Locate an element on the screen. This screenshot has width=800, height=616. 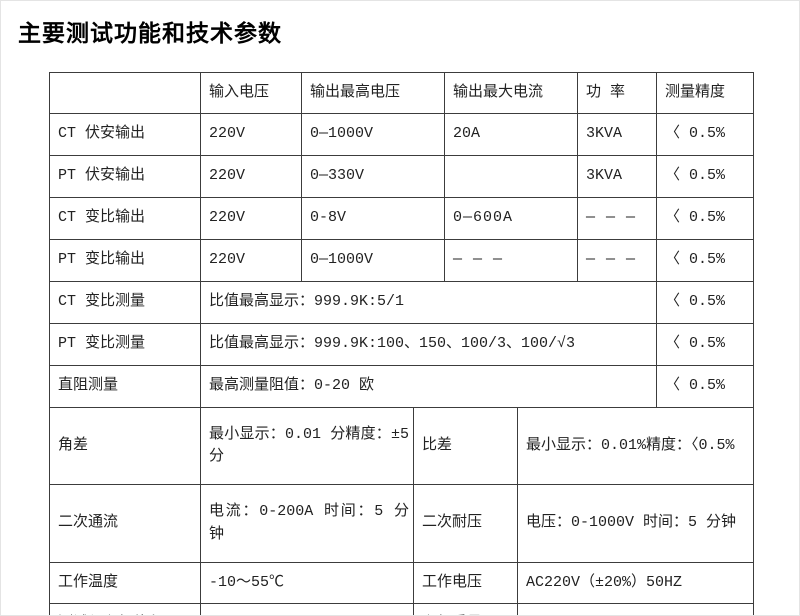
row-label: PT 变比输出 is located at coordinates (125, 260).